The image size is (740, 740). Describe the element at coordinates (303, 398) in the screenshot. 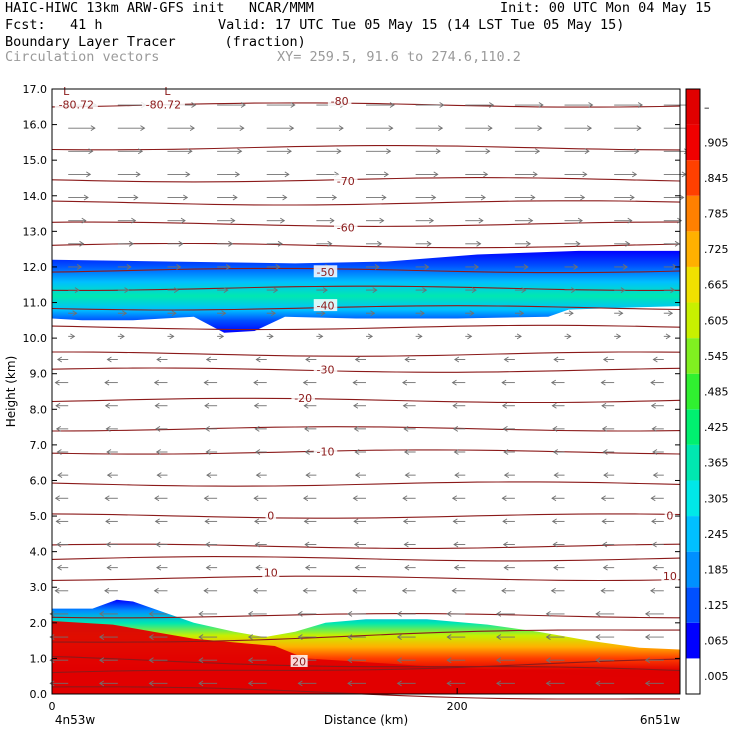

I see `contour-label: -20` at that location.